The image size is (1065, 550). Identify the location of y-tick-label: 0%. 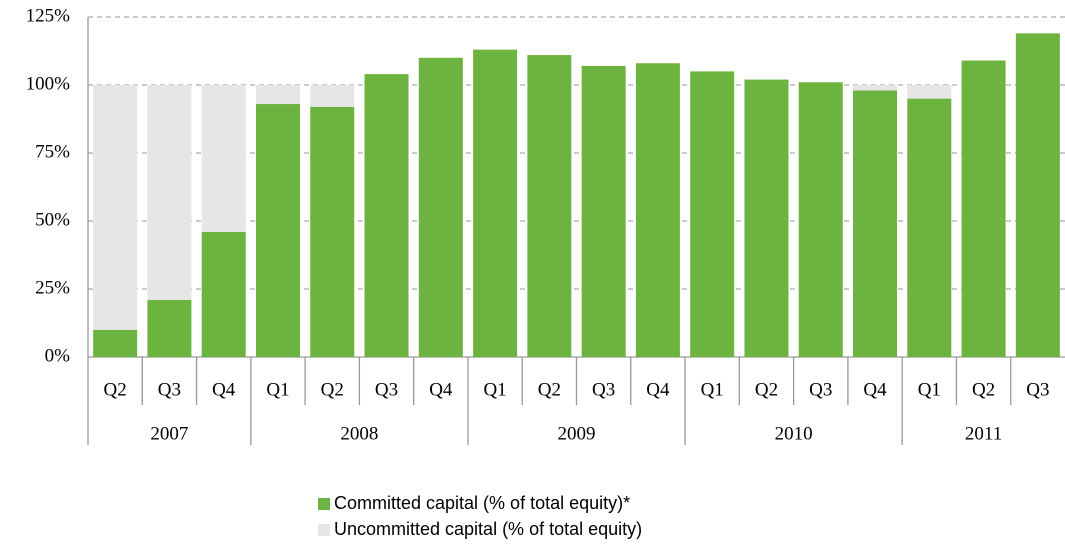
(58, 355).